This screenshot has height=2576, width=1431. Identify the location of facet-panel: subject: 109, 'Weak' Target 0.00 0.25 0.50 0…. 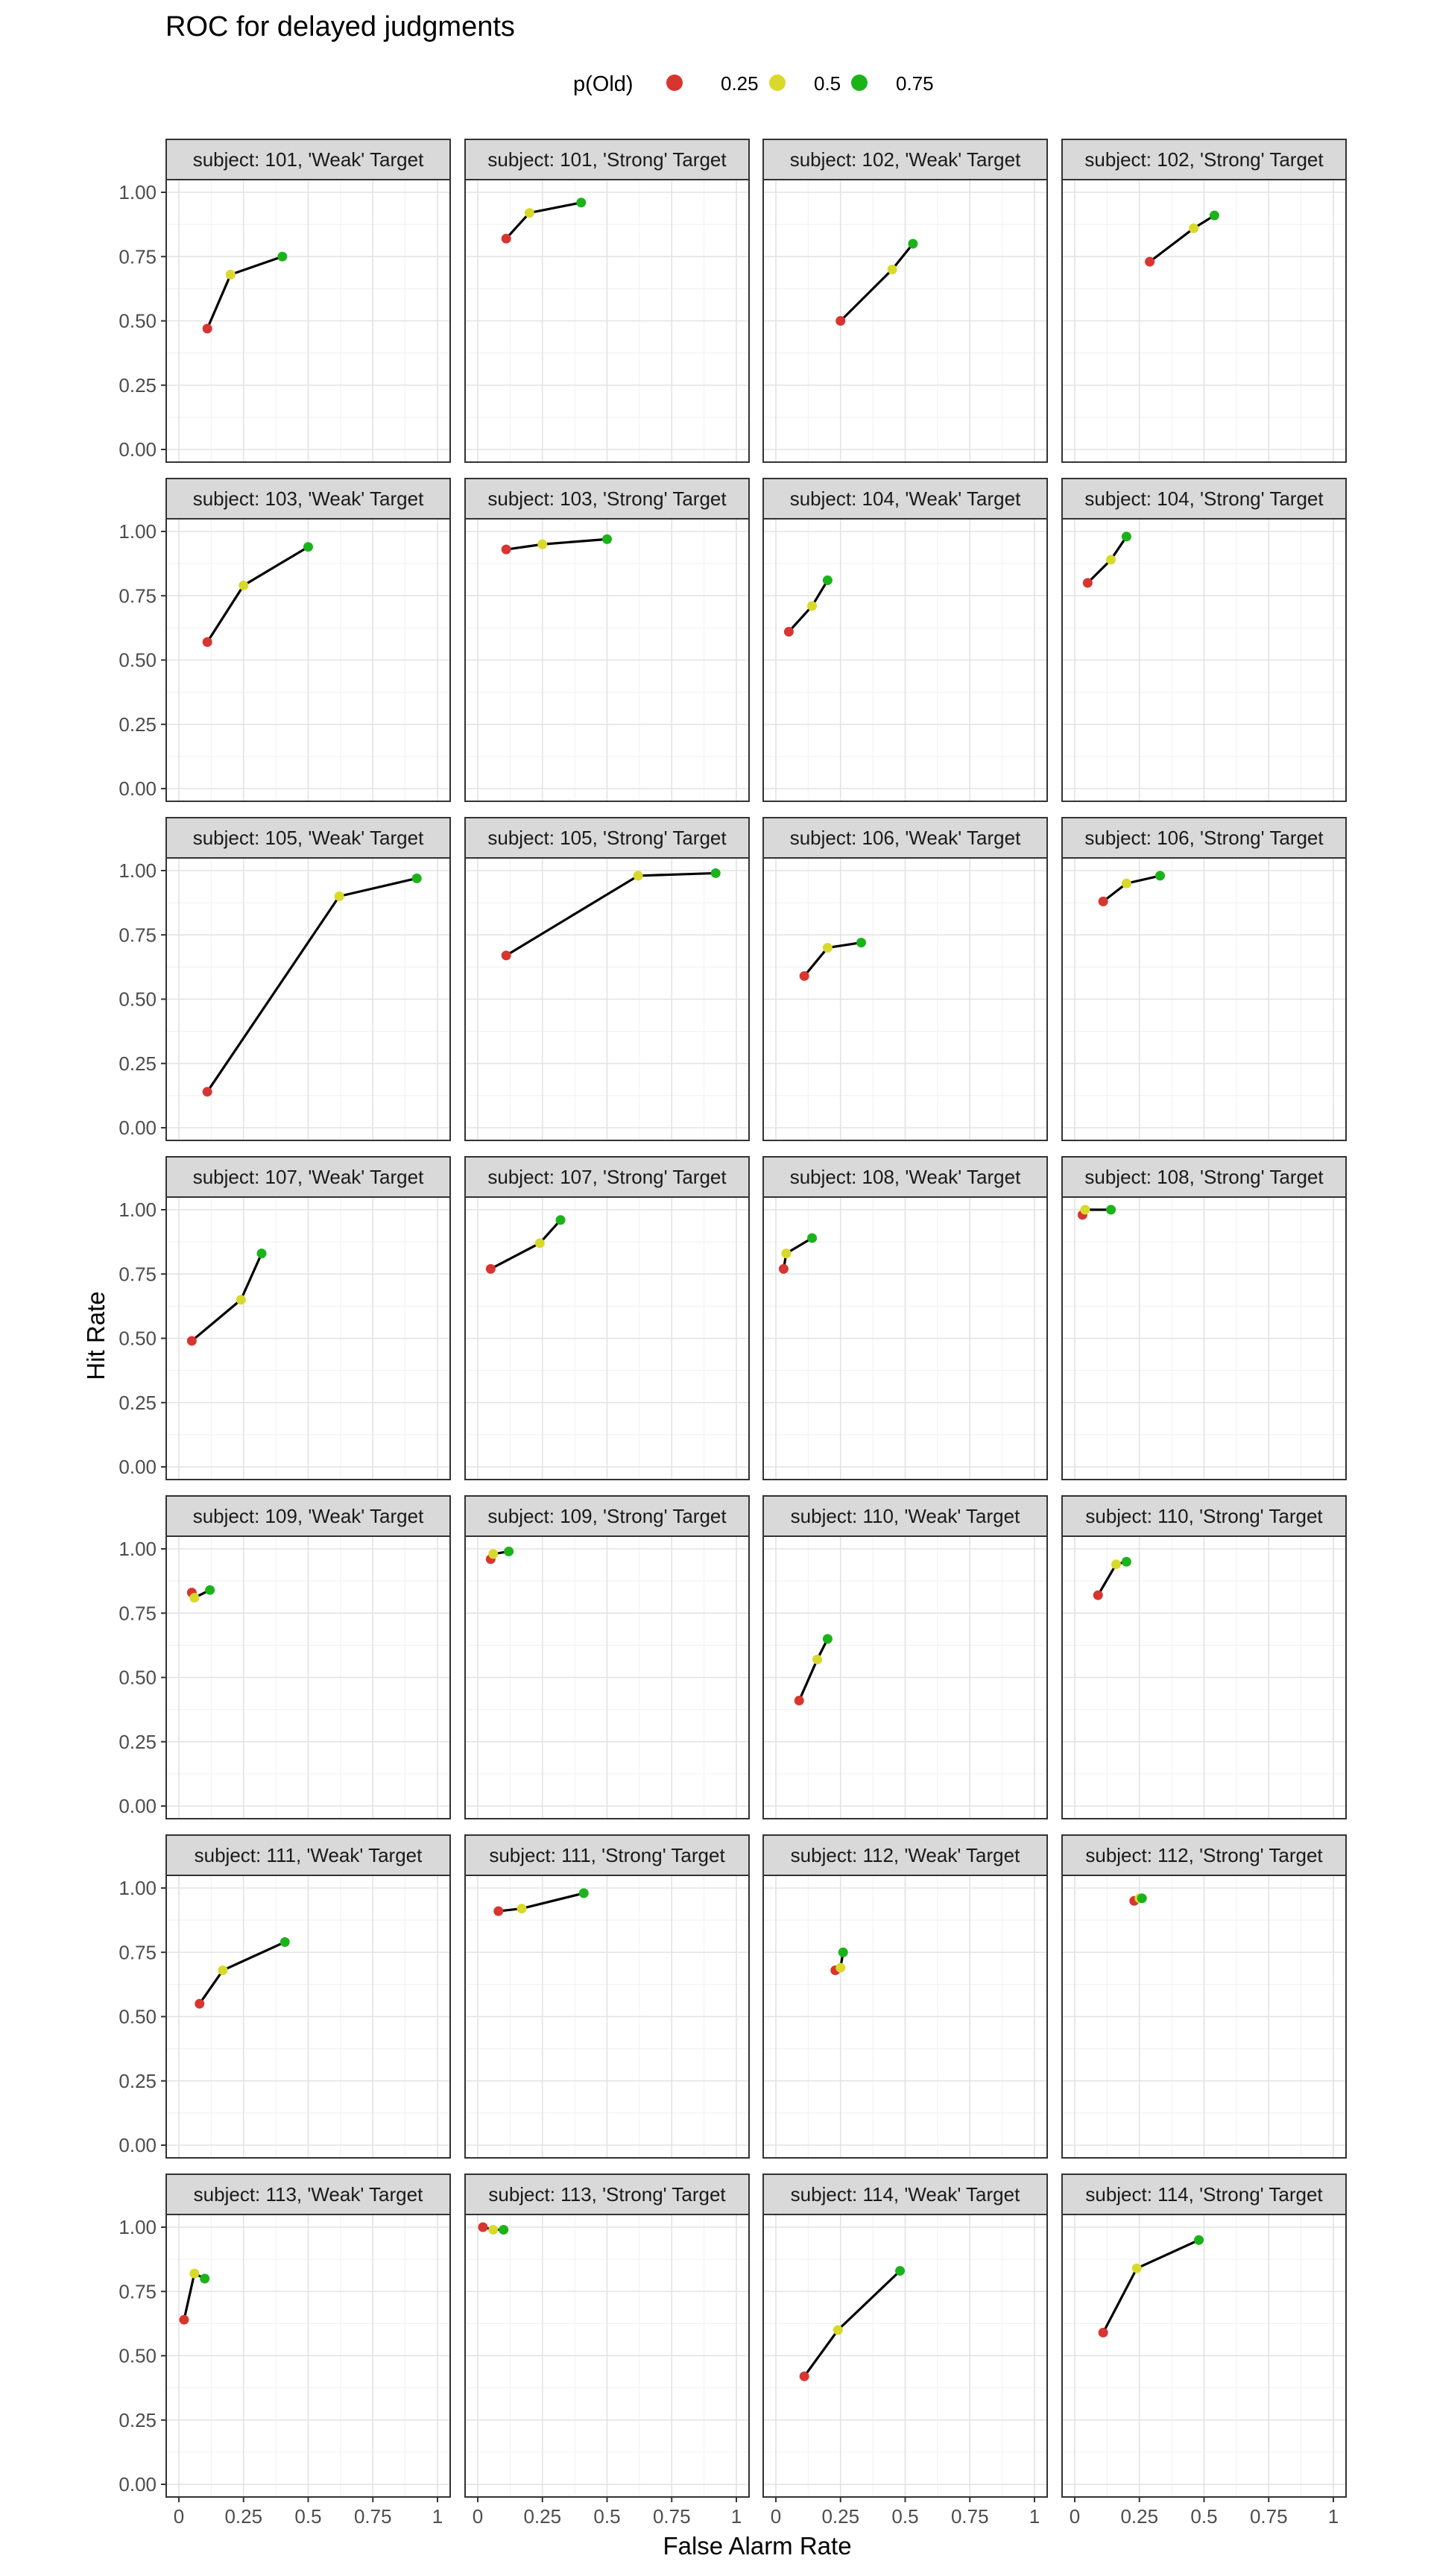
(285, 1657).